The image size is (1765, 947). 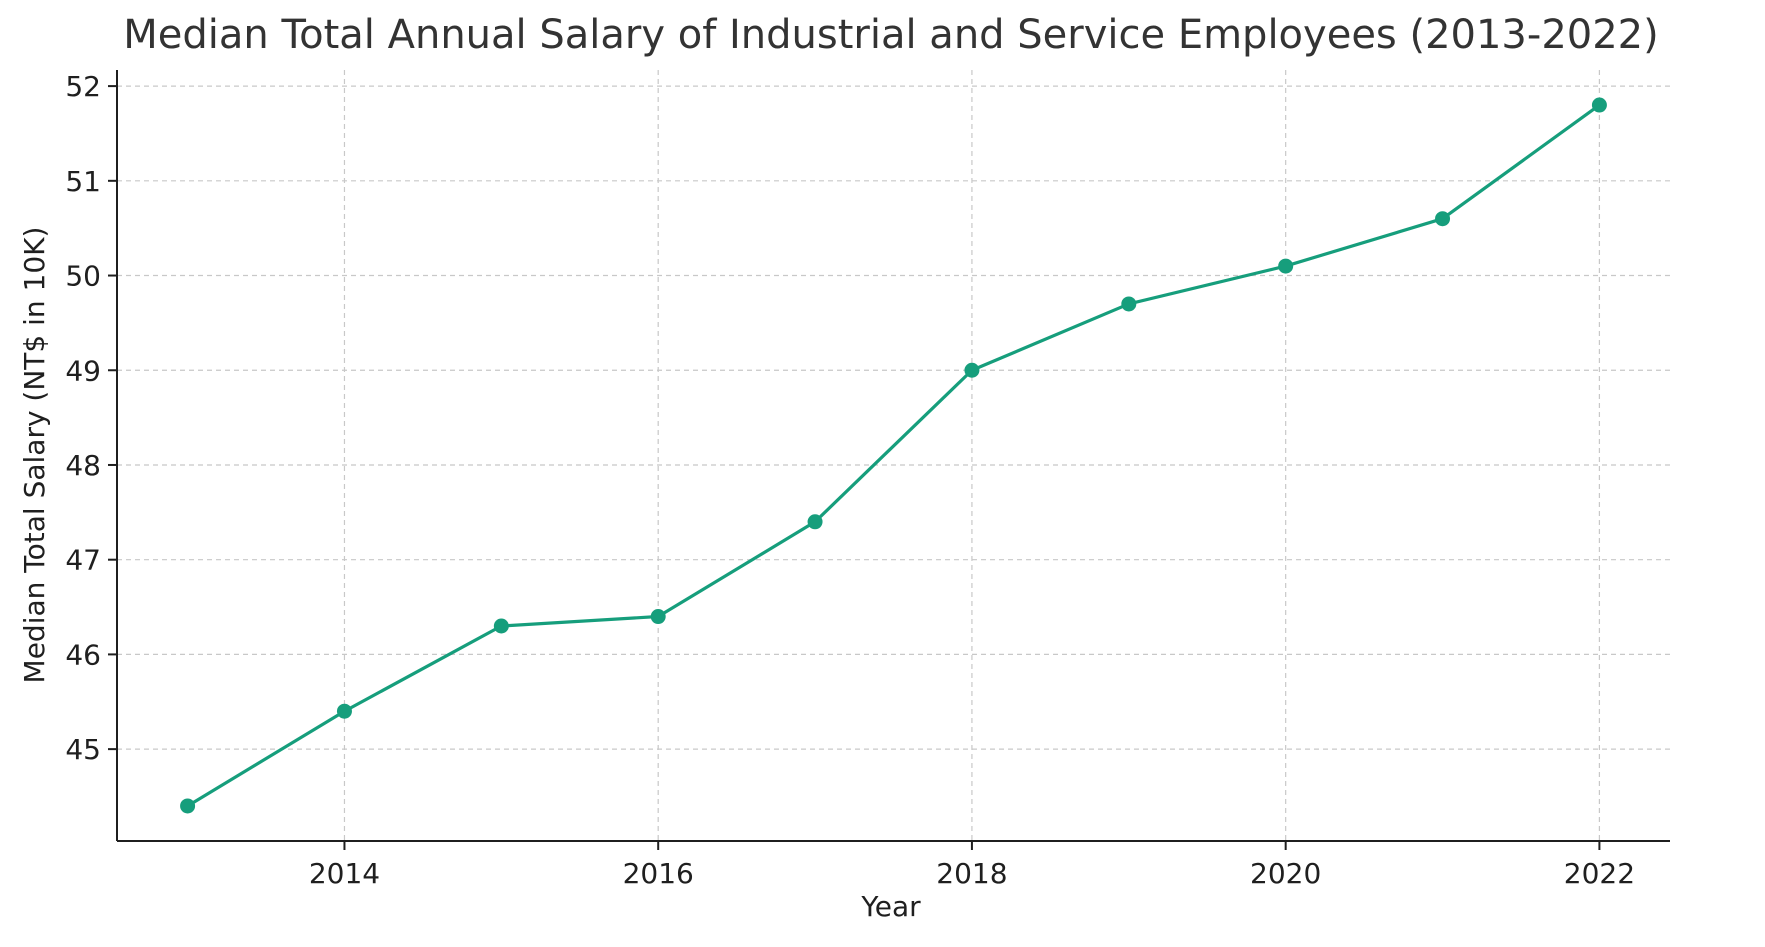 I want to click on x-tick-label-2022: 2022, so click(x=1599, y=873).